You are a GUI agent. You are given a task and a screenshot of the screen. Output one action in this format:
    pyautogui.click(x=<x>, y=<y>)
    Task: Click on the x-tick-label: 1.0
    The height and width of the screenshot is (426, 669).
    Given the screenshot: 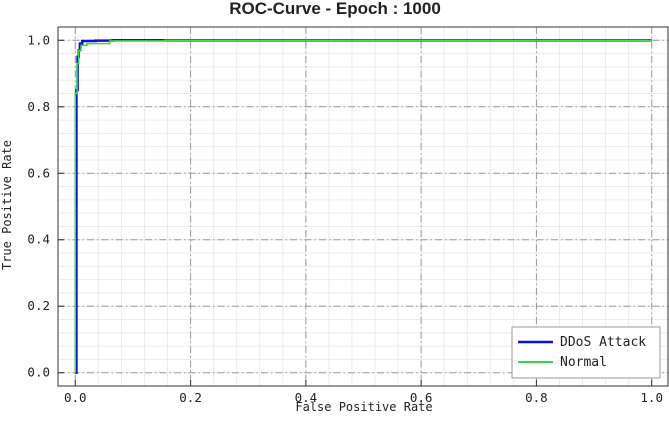 What is the action you would take?
    pyautogui.click(x=651, y=397)
    